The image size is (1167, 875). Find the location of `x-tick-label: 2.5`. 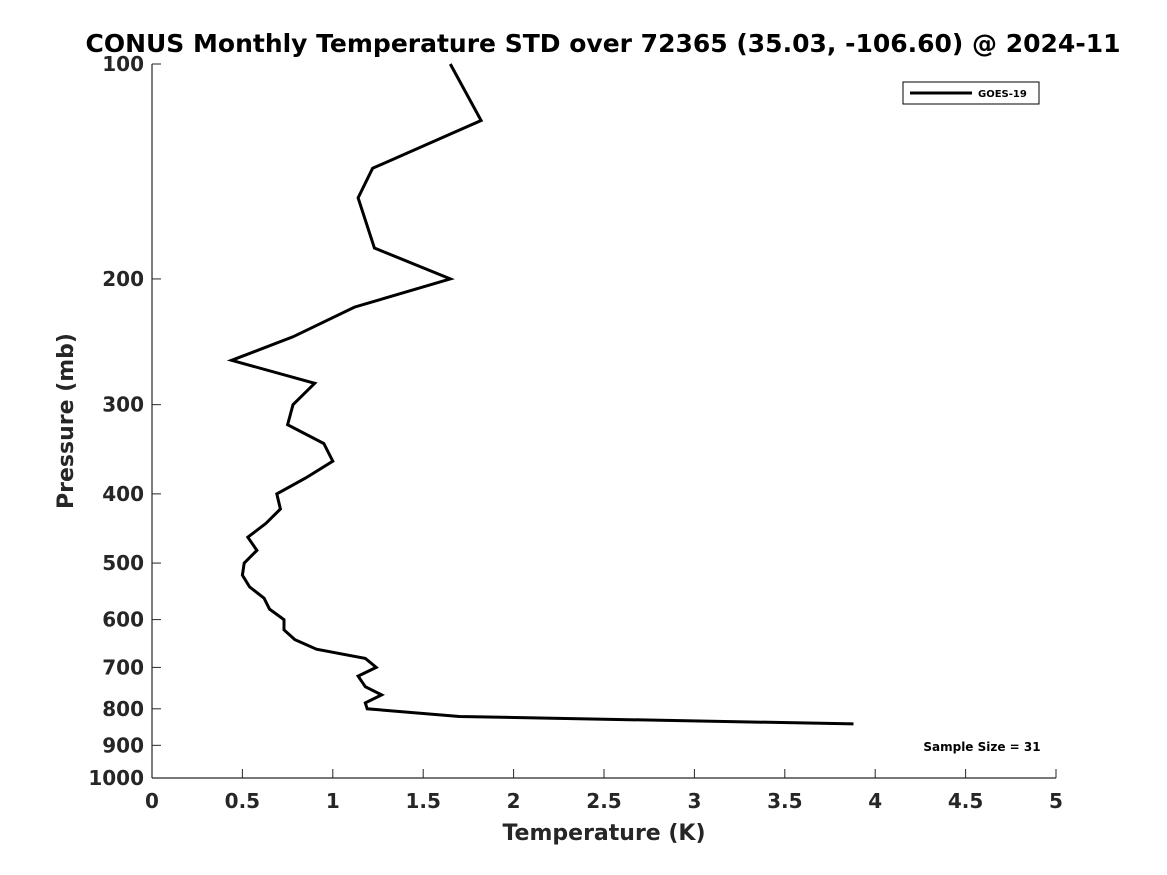

x-tick-label: 2.5 is located at coordinates (603, 801).